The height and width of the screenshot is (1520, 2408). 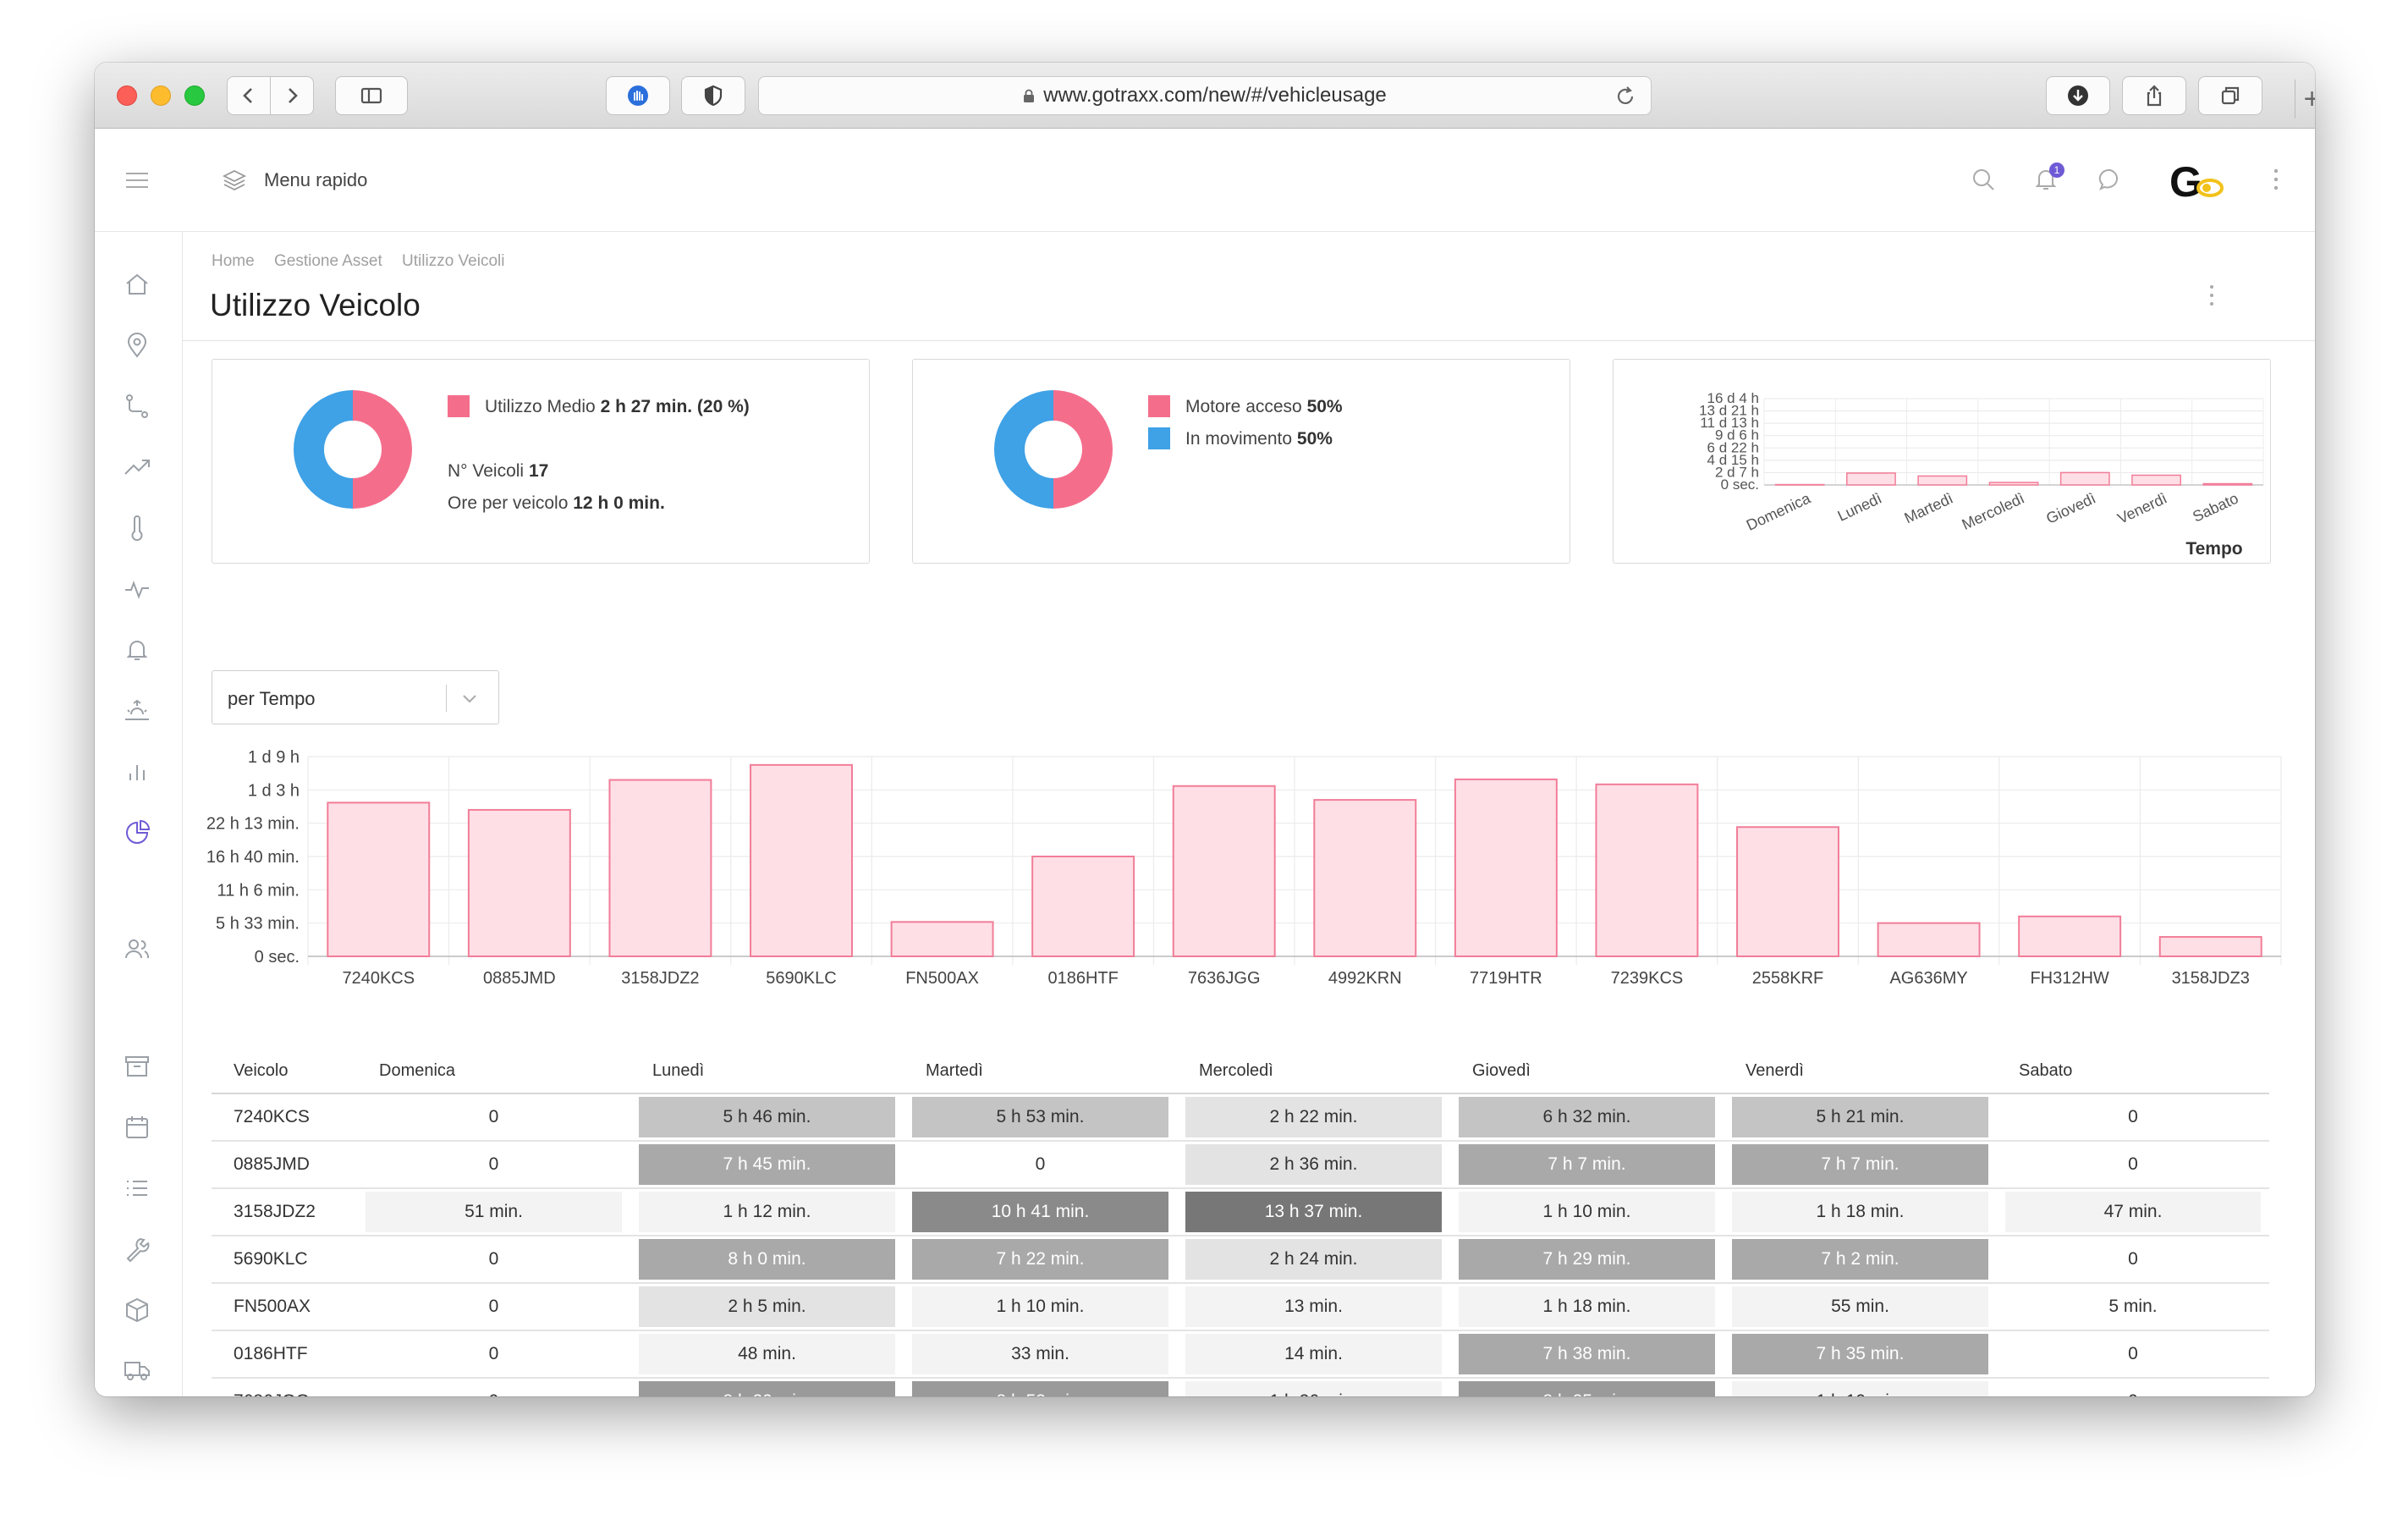 What do you see at coordinates (137, 1188) in the screenshot?
I see `sidebar-item-list` at bounding box center [137, 1188].